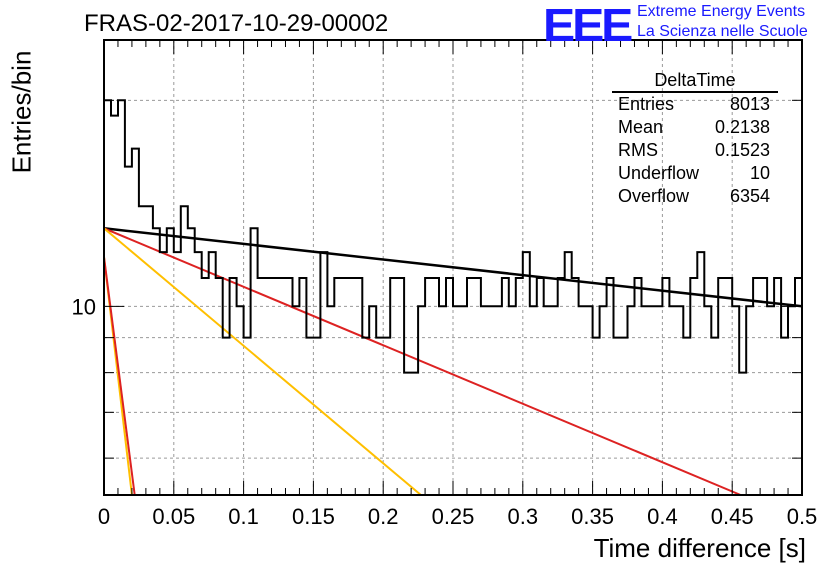  I want to click on stats-row-value: 0.1523, so click(742, 150).